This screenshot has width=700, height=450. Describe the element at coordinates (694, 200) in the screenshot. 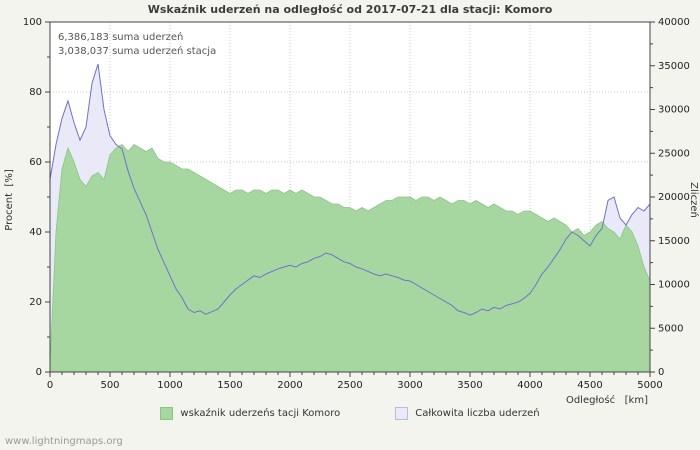

I see `y-axis-label-right: Zliczeń` at that location.